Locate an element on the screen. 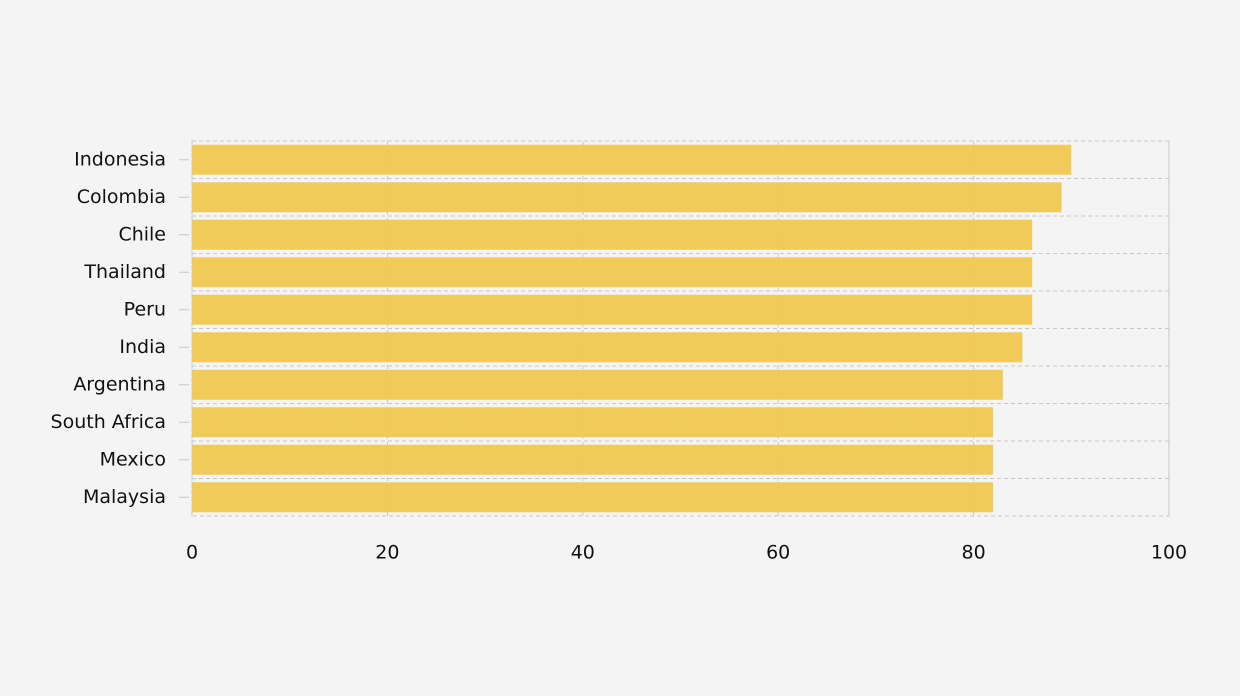 This screenshot has height=696, width=1240. y-tick-label: Colombia is located at coordinates (121, 197).